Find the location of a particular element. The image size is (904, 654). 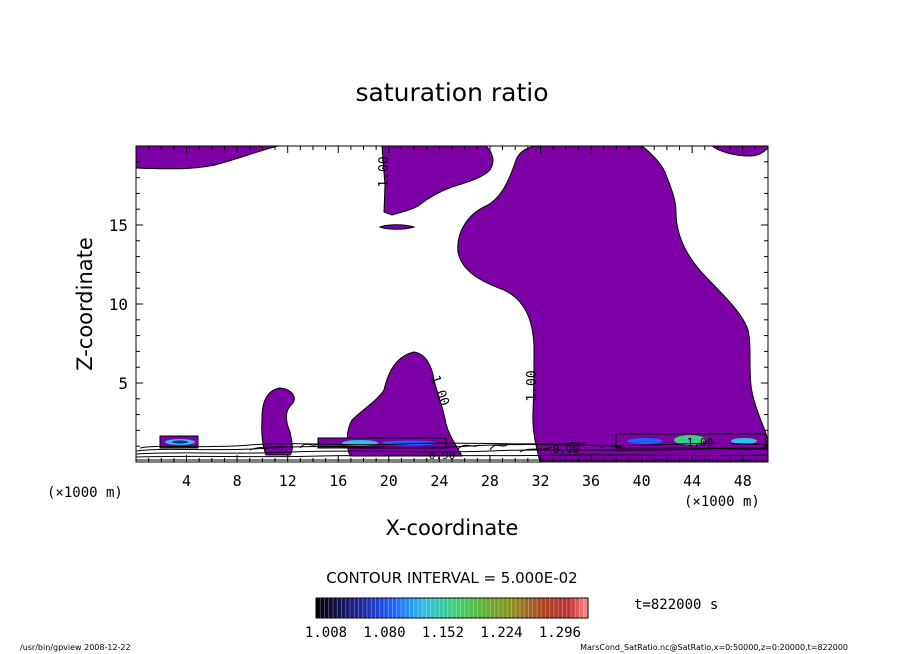

region-top-right is located at coordinates (739, 151).